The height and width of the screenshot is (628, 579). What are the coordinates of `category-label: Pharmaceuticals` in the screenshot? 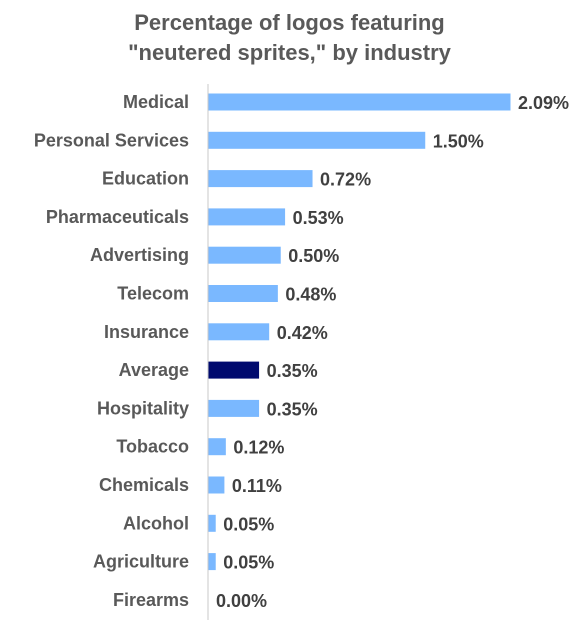 It's located at (117, 217).